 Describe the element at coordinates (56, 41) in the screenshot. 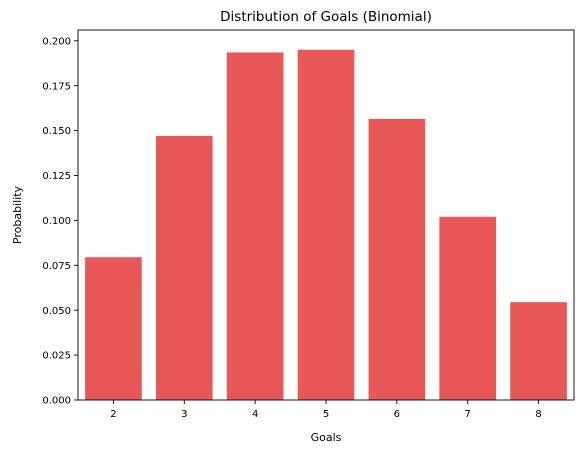

I see `y-tick-label: 0.200` at that location.